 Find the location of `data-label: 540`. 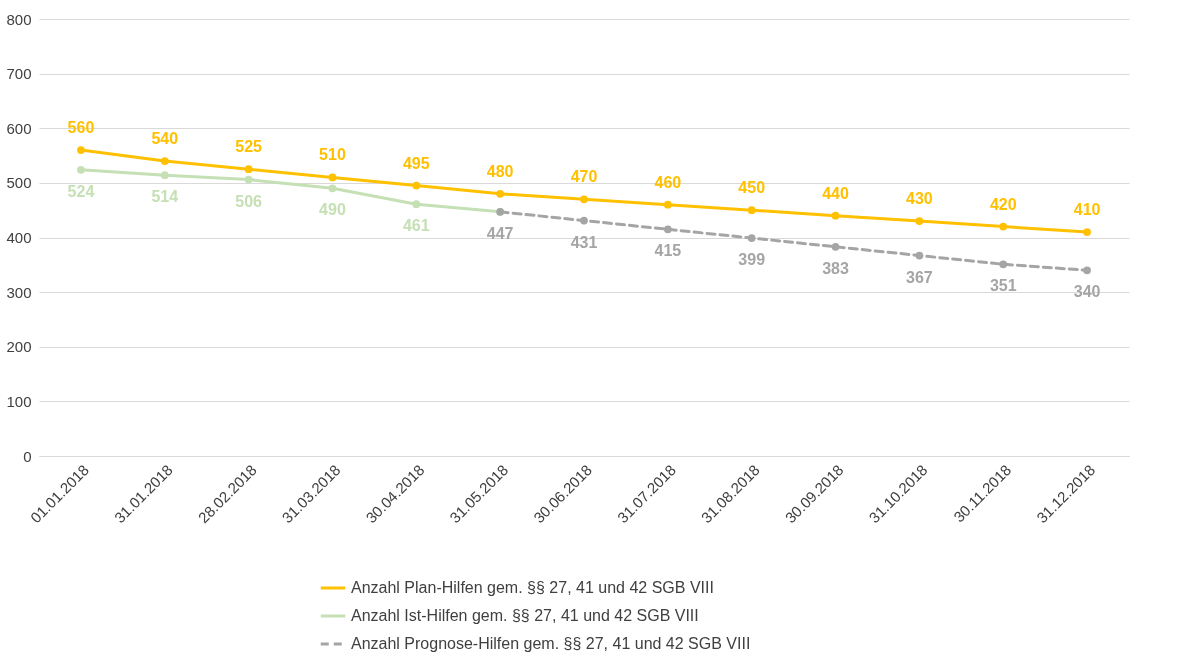

data-label: 540 is located at coordinates (165, 139).